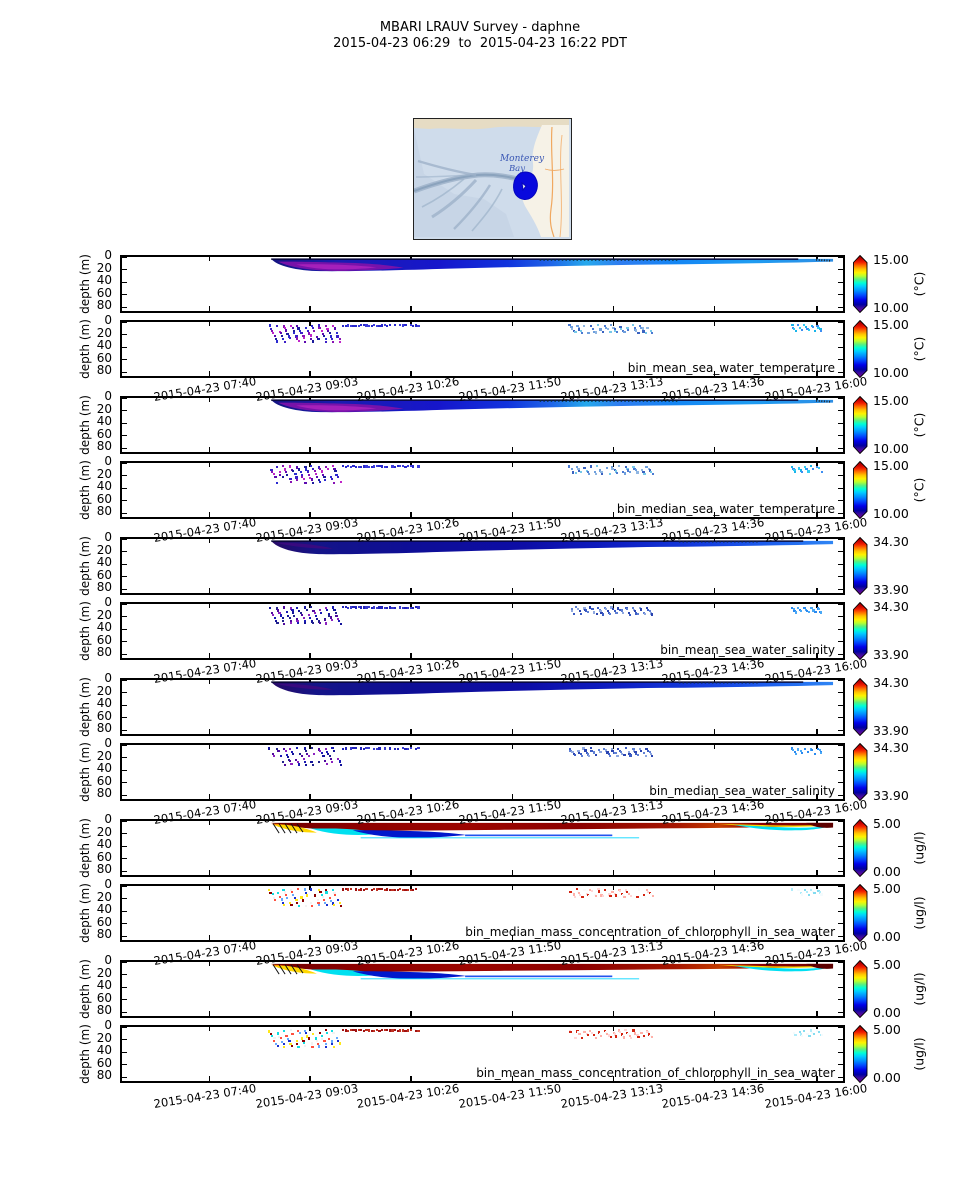 The image size is (960, 1200). Describe the element at coordinates (482, 566) in the screenshot. I see `panel-5-filled-salinity` at that location.